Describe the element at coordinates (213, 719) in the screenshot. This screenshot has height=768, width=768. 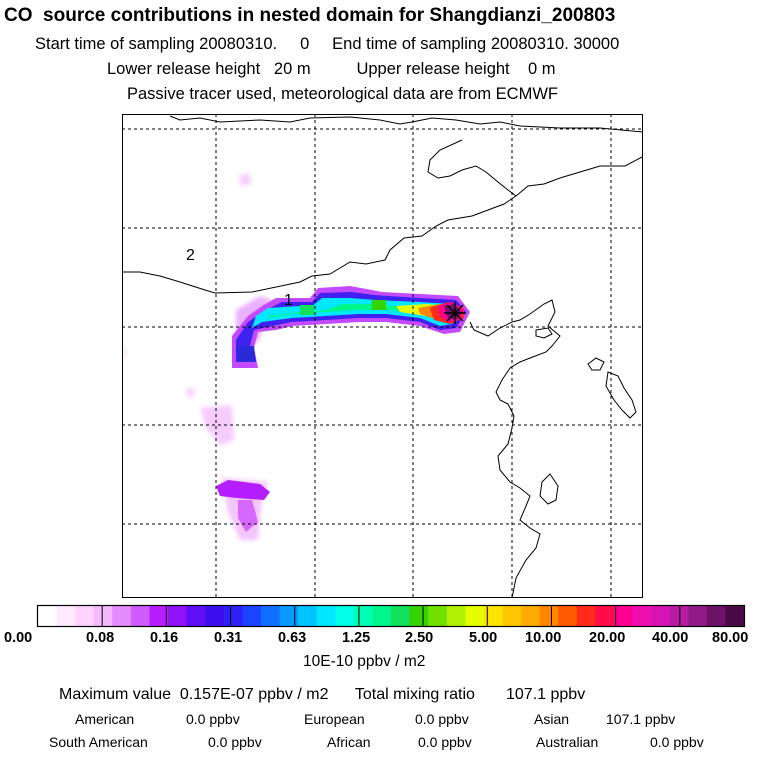
I see `stat-value-american: 0.0 ppbv` at that location.